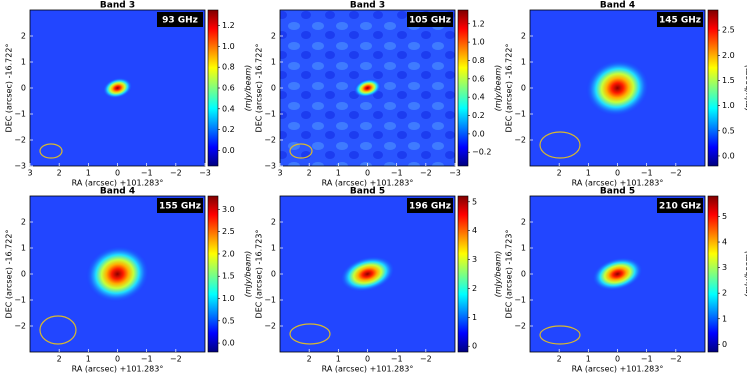 This screenshot has width=747, height=374. I want to click on colorbar-tick-label: 1.5, so click(728, 80).